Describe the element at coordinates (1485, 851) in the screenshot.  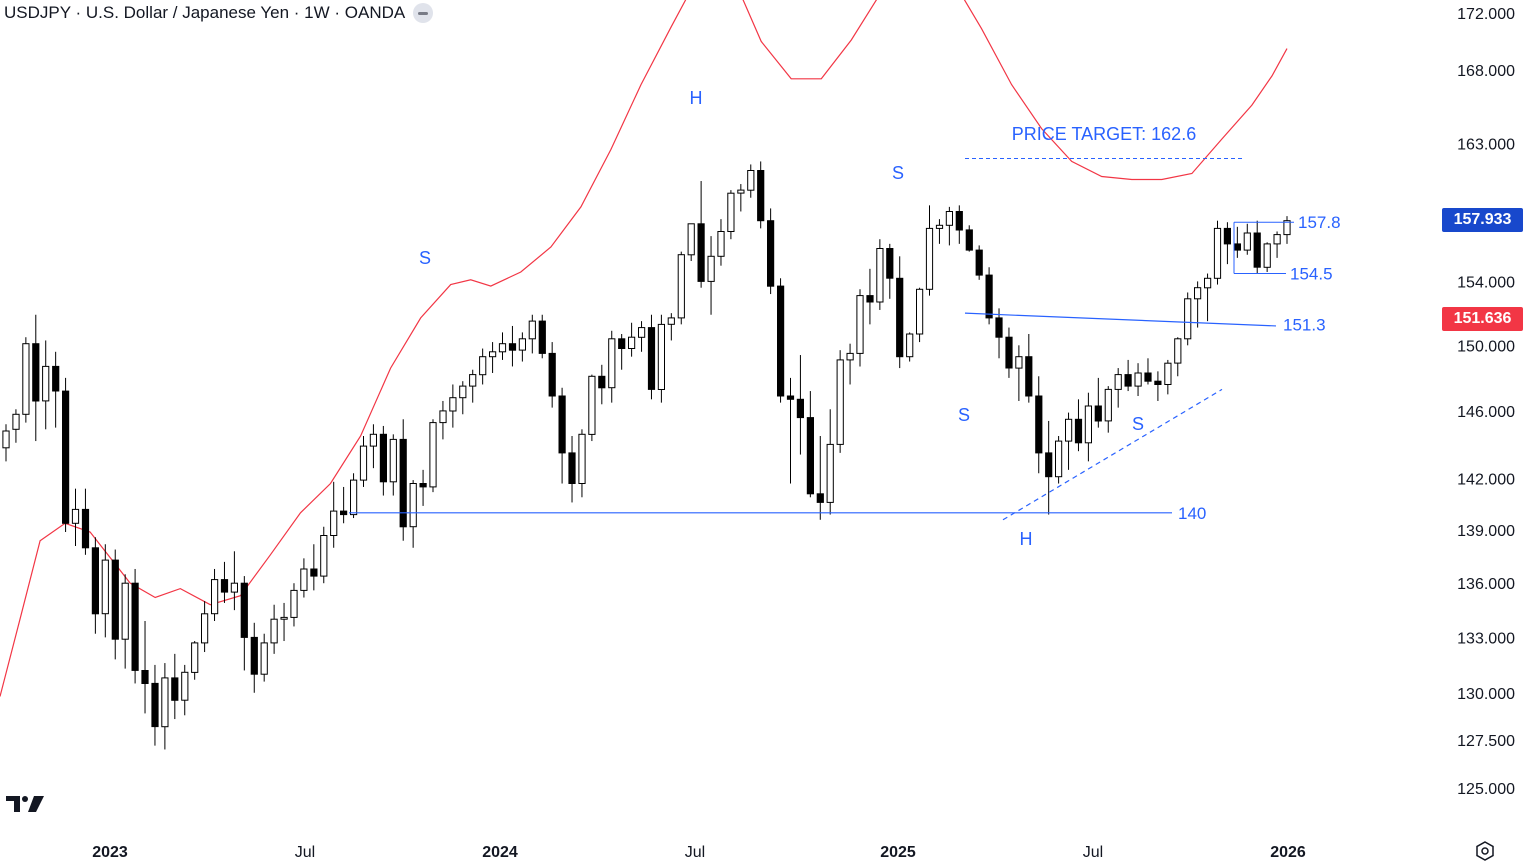
I see `chart-settings-icon` at that location.